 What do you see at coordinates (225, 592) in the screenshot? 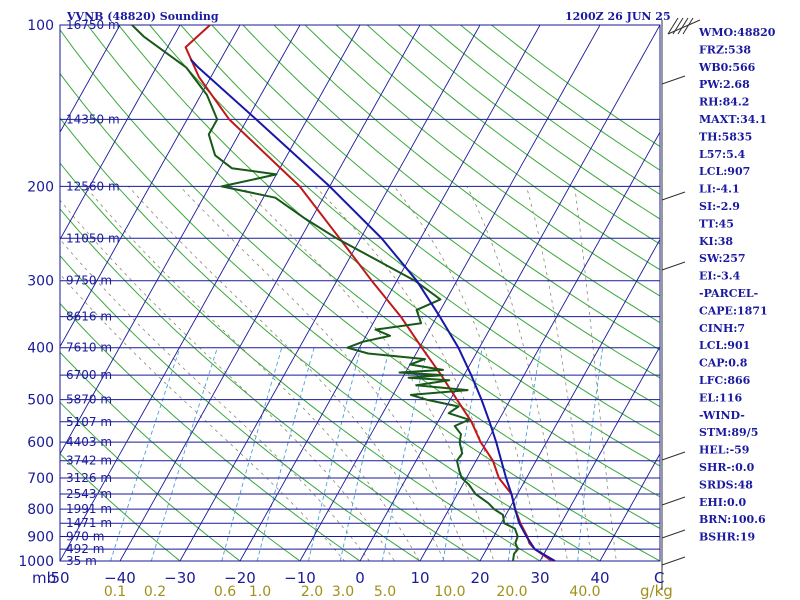
I see `mixing-ratio-tick-label: 0.6` at bounding box center [225, 592].